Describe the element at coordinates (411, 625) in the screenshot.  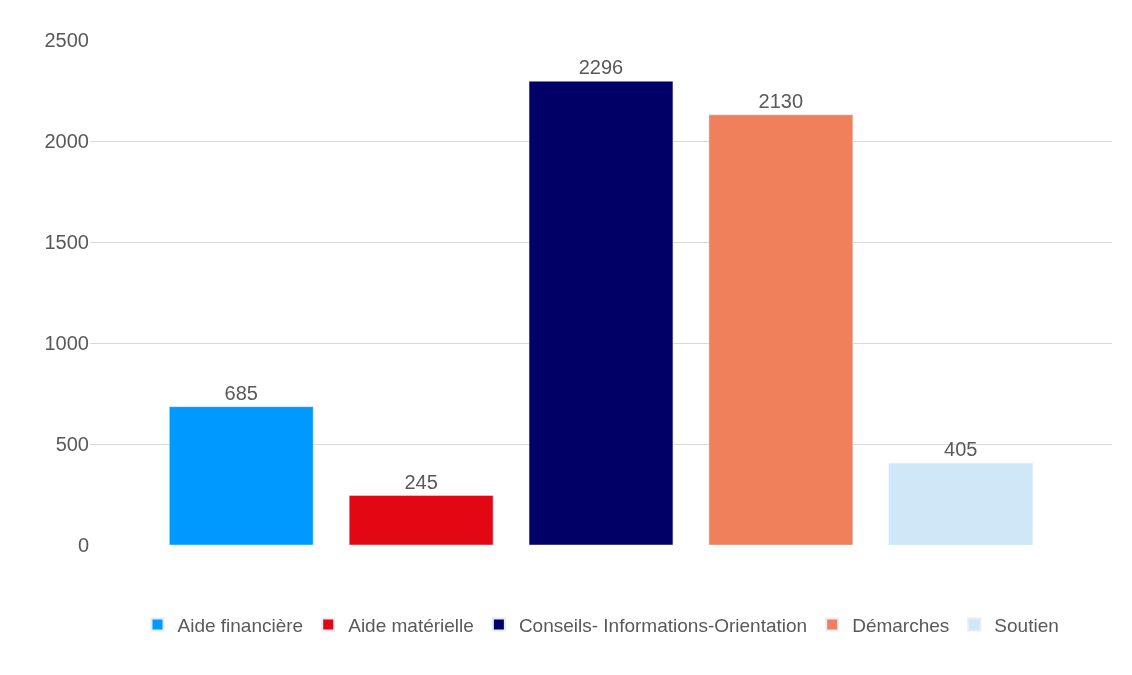
I see `legend-label: Aide matérielle` at that location.